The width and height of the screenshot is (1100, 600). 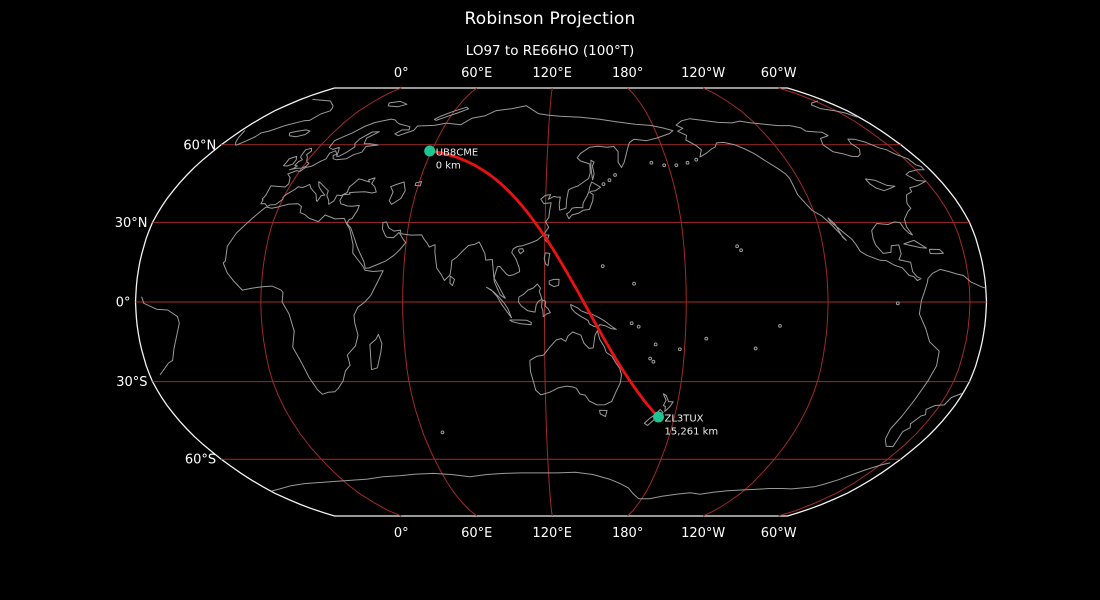 What do you see at coordinates (658, 417) in the screenshot?
I see `destination-marker` at bounding box center [658, 417].